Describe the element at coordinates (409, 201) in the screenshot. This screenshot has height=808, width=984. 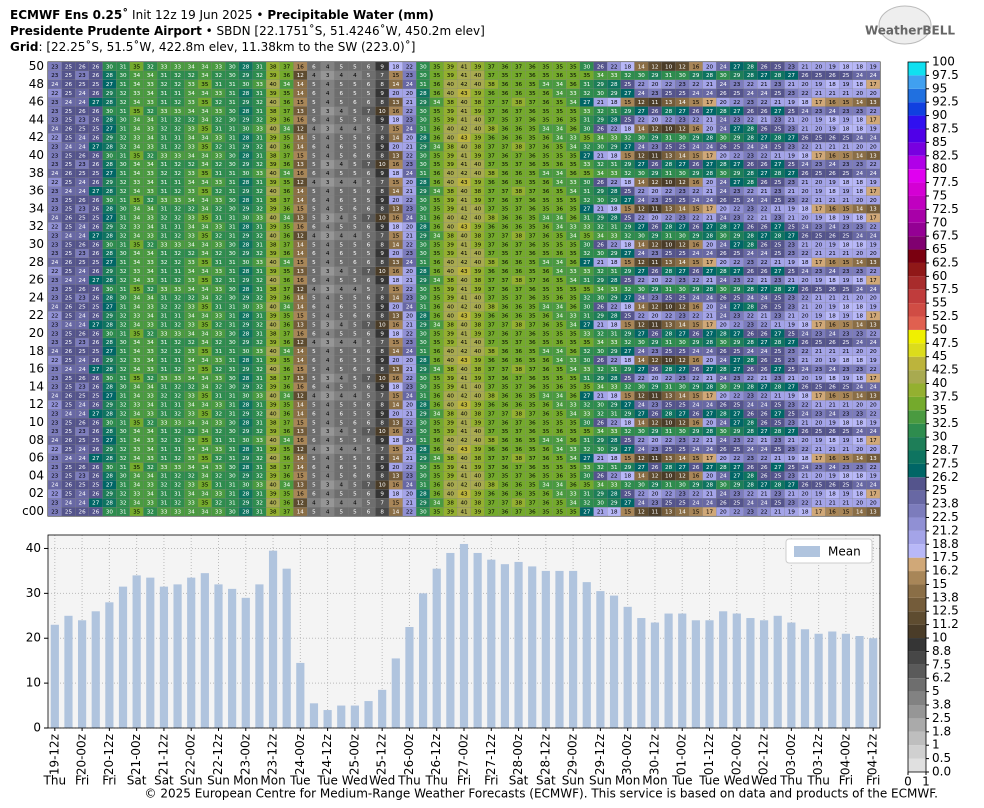
I see `cell-label: 22` at that location.